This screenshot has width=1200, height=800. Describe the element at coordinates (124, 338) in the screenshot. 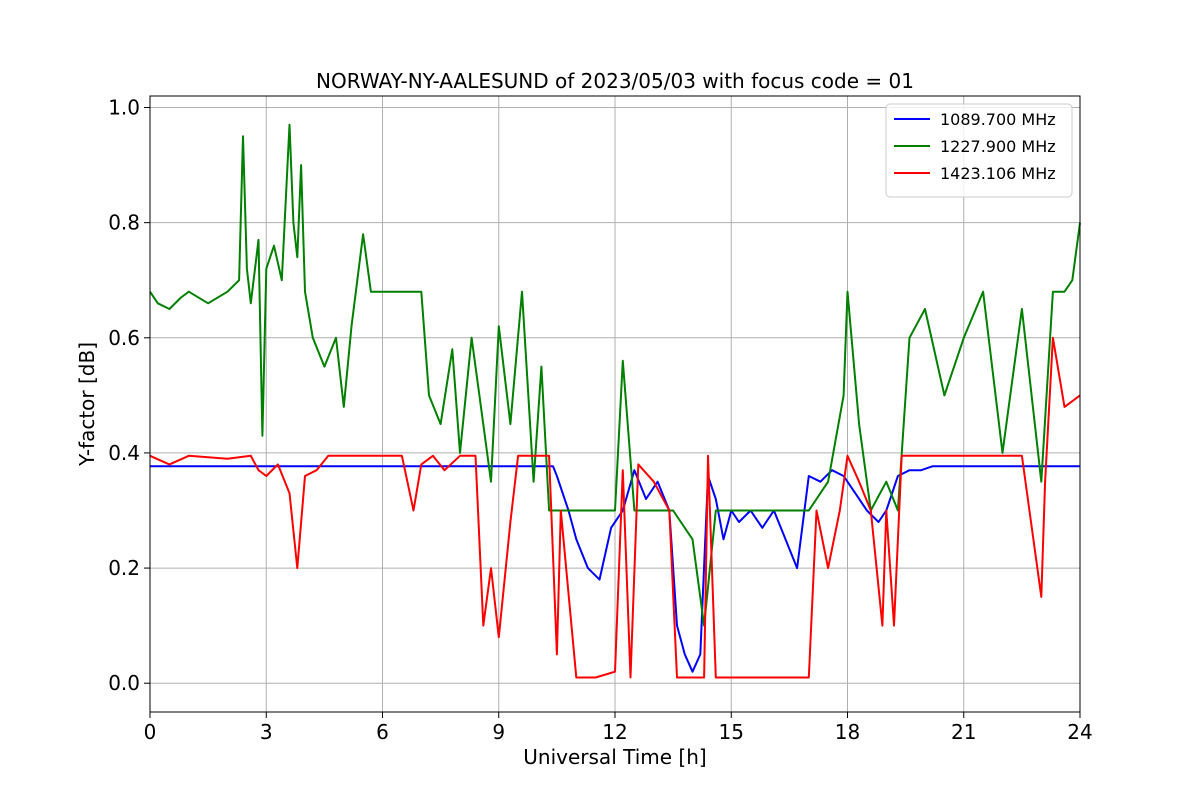

I see `y-tick-label: 0.6` at that location.